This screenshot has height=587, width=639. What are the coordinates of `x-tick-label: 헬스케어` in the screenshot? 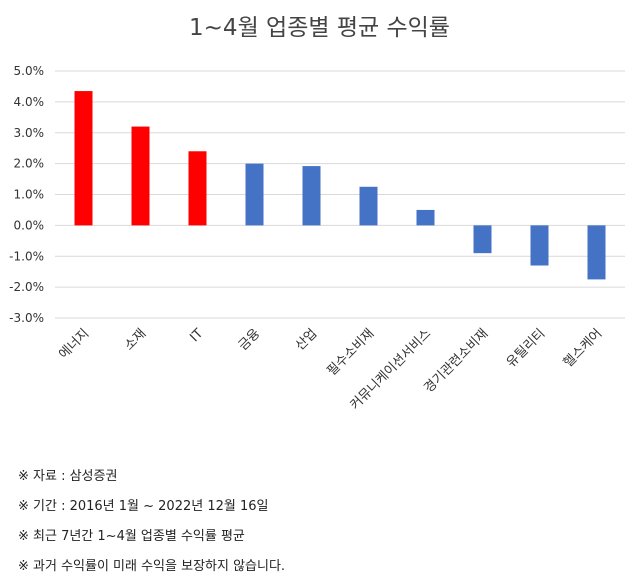 It's located at (583, 348).